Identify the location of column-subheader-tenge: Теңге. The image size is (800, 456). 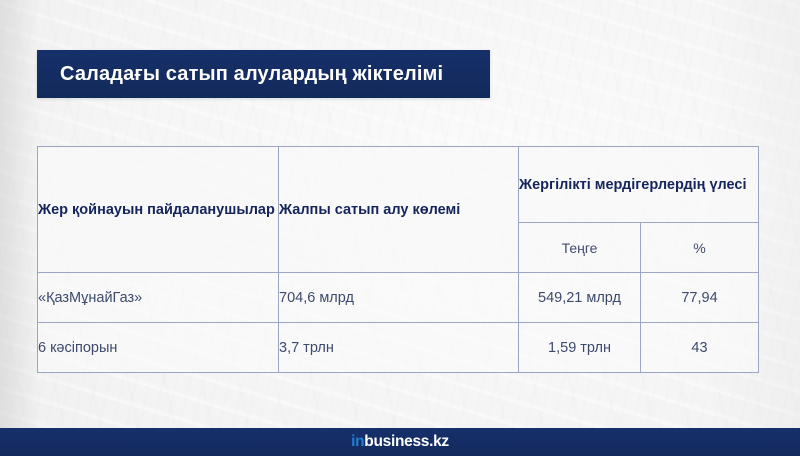
(579, 247).